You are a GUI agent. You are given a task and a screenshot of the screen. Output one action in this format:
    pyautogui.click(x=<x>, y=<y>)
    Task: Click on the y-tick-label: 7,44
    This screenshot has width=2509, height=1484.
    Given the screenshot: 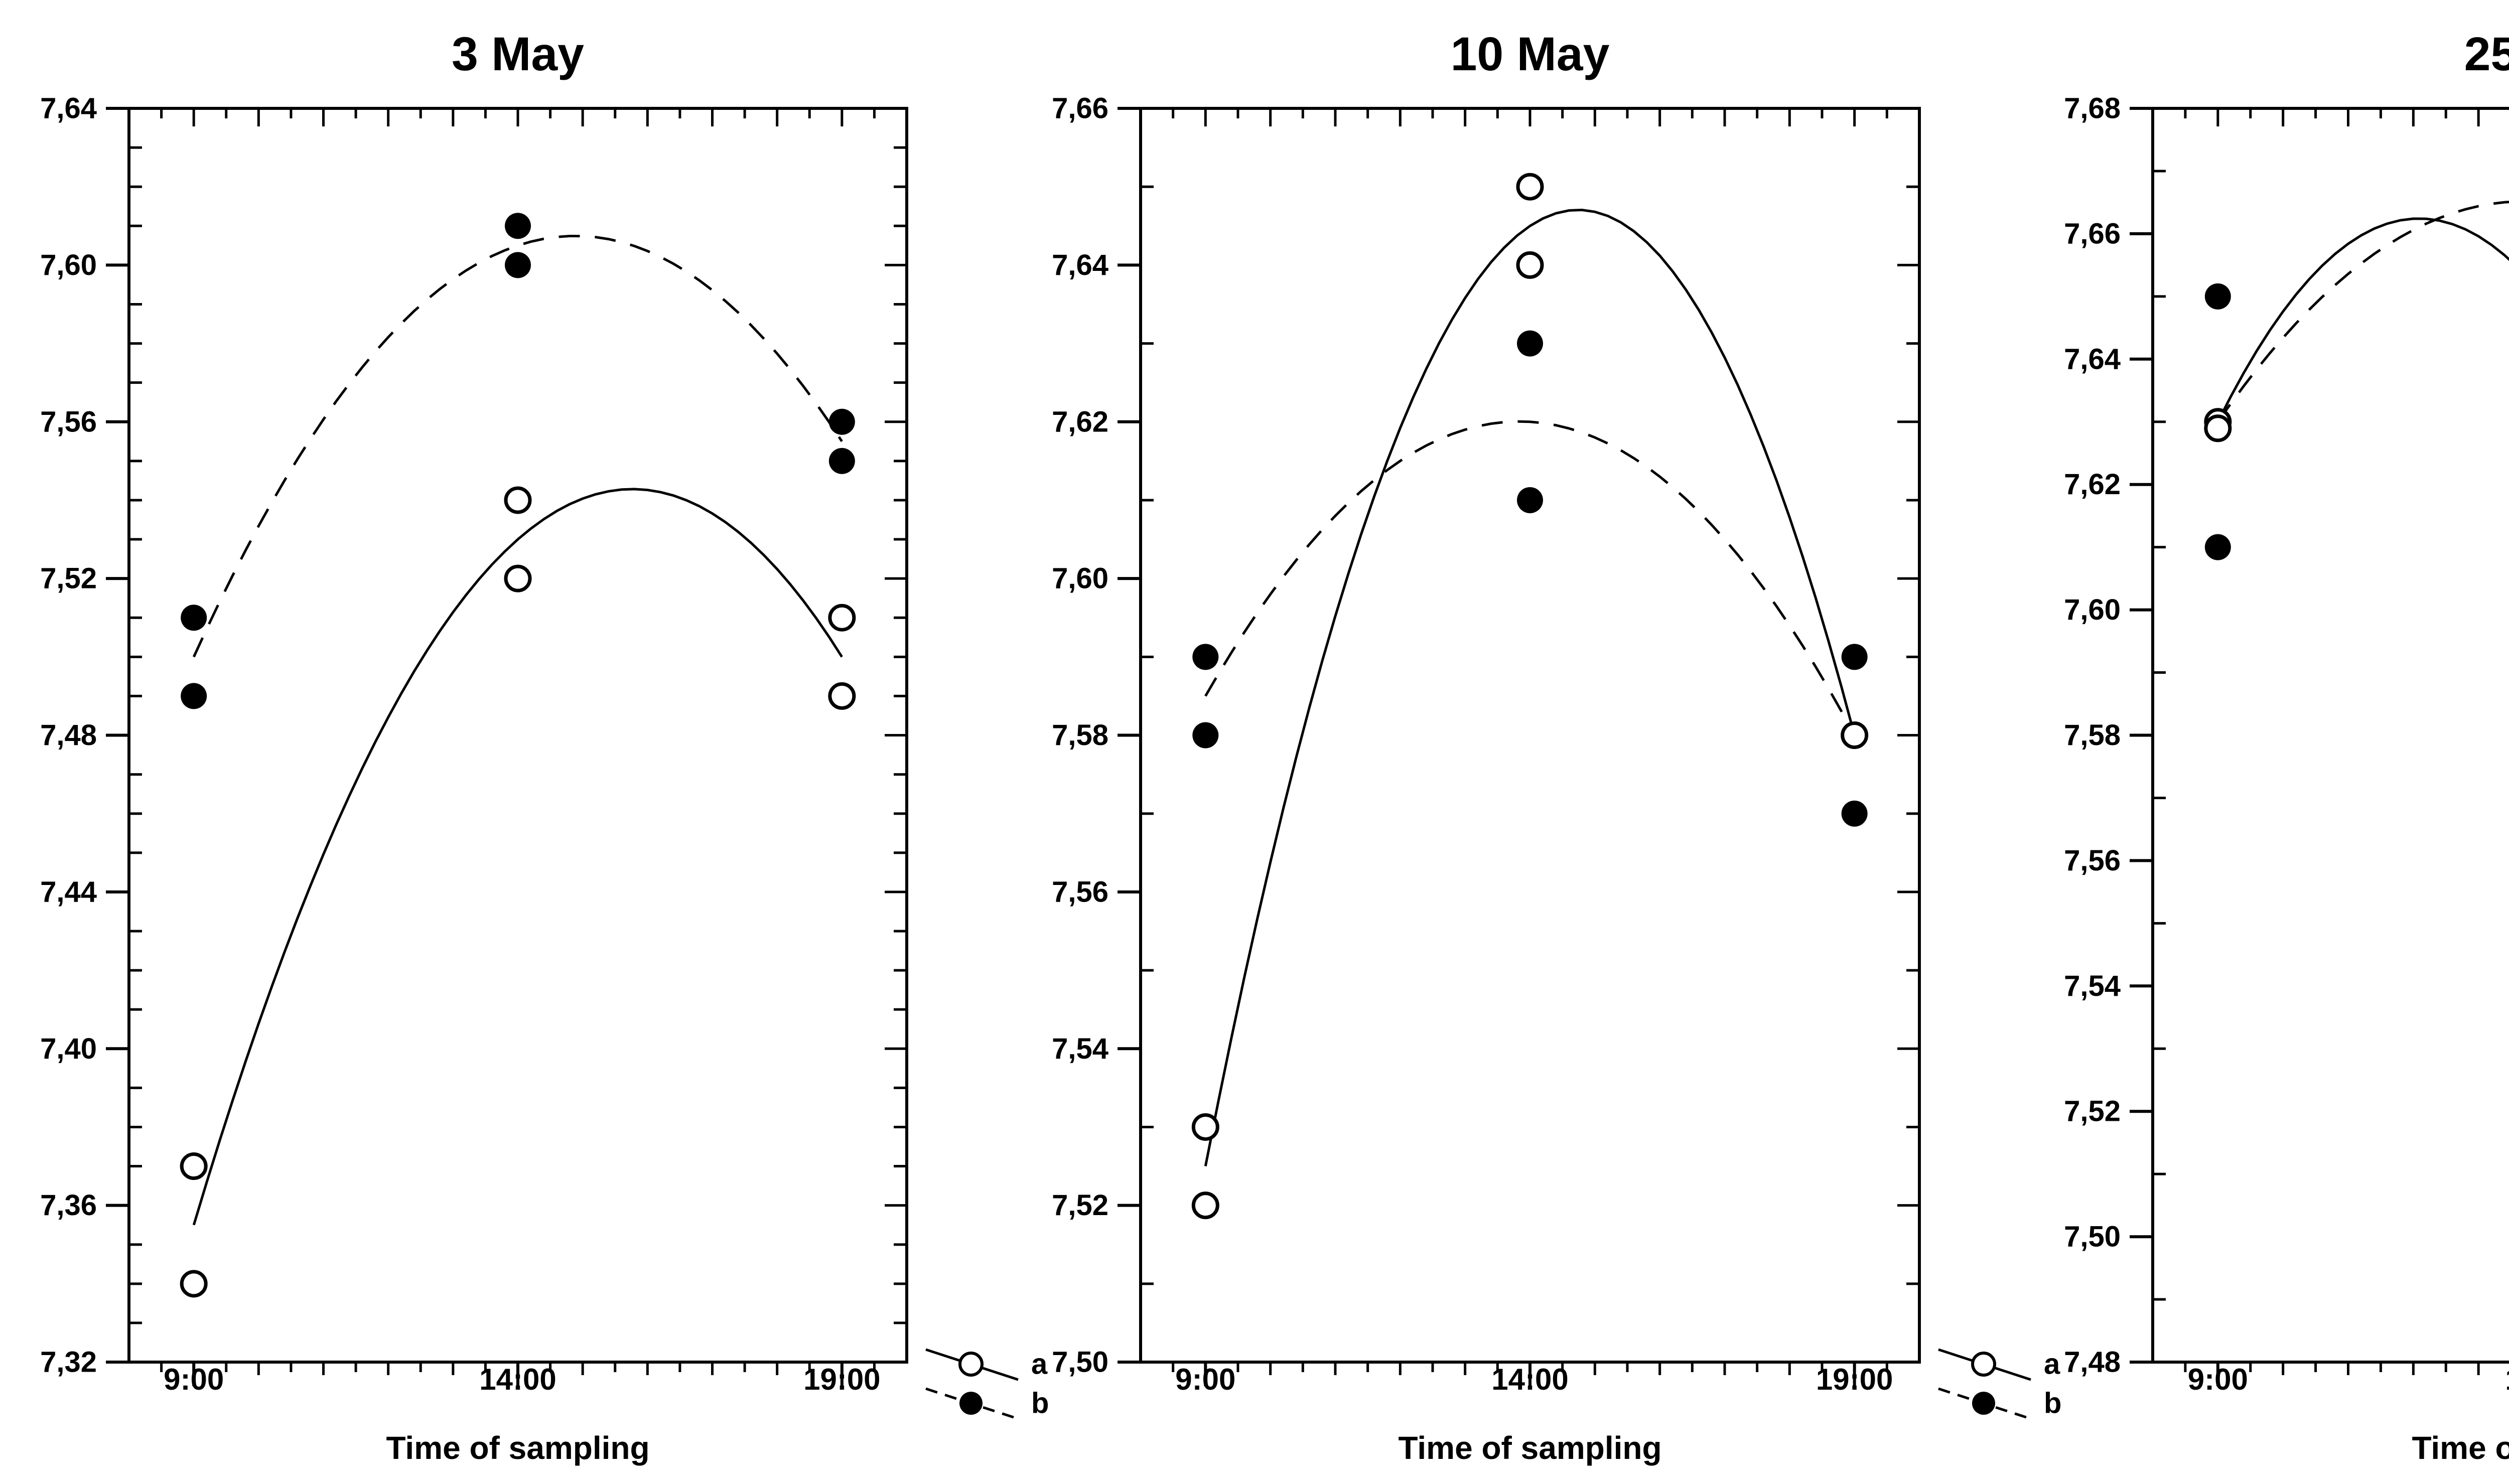 What is the action you would take?
    pyautogui.click(x=69, y=891)
    